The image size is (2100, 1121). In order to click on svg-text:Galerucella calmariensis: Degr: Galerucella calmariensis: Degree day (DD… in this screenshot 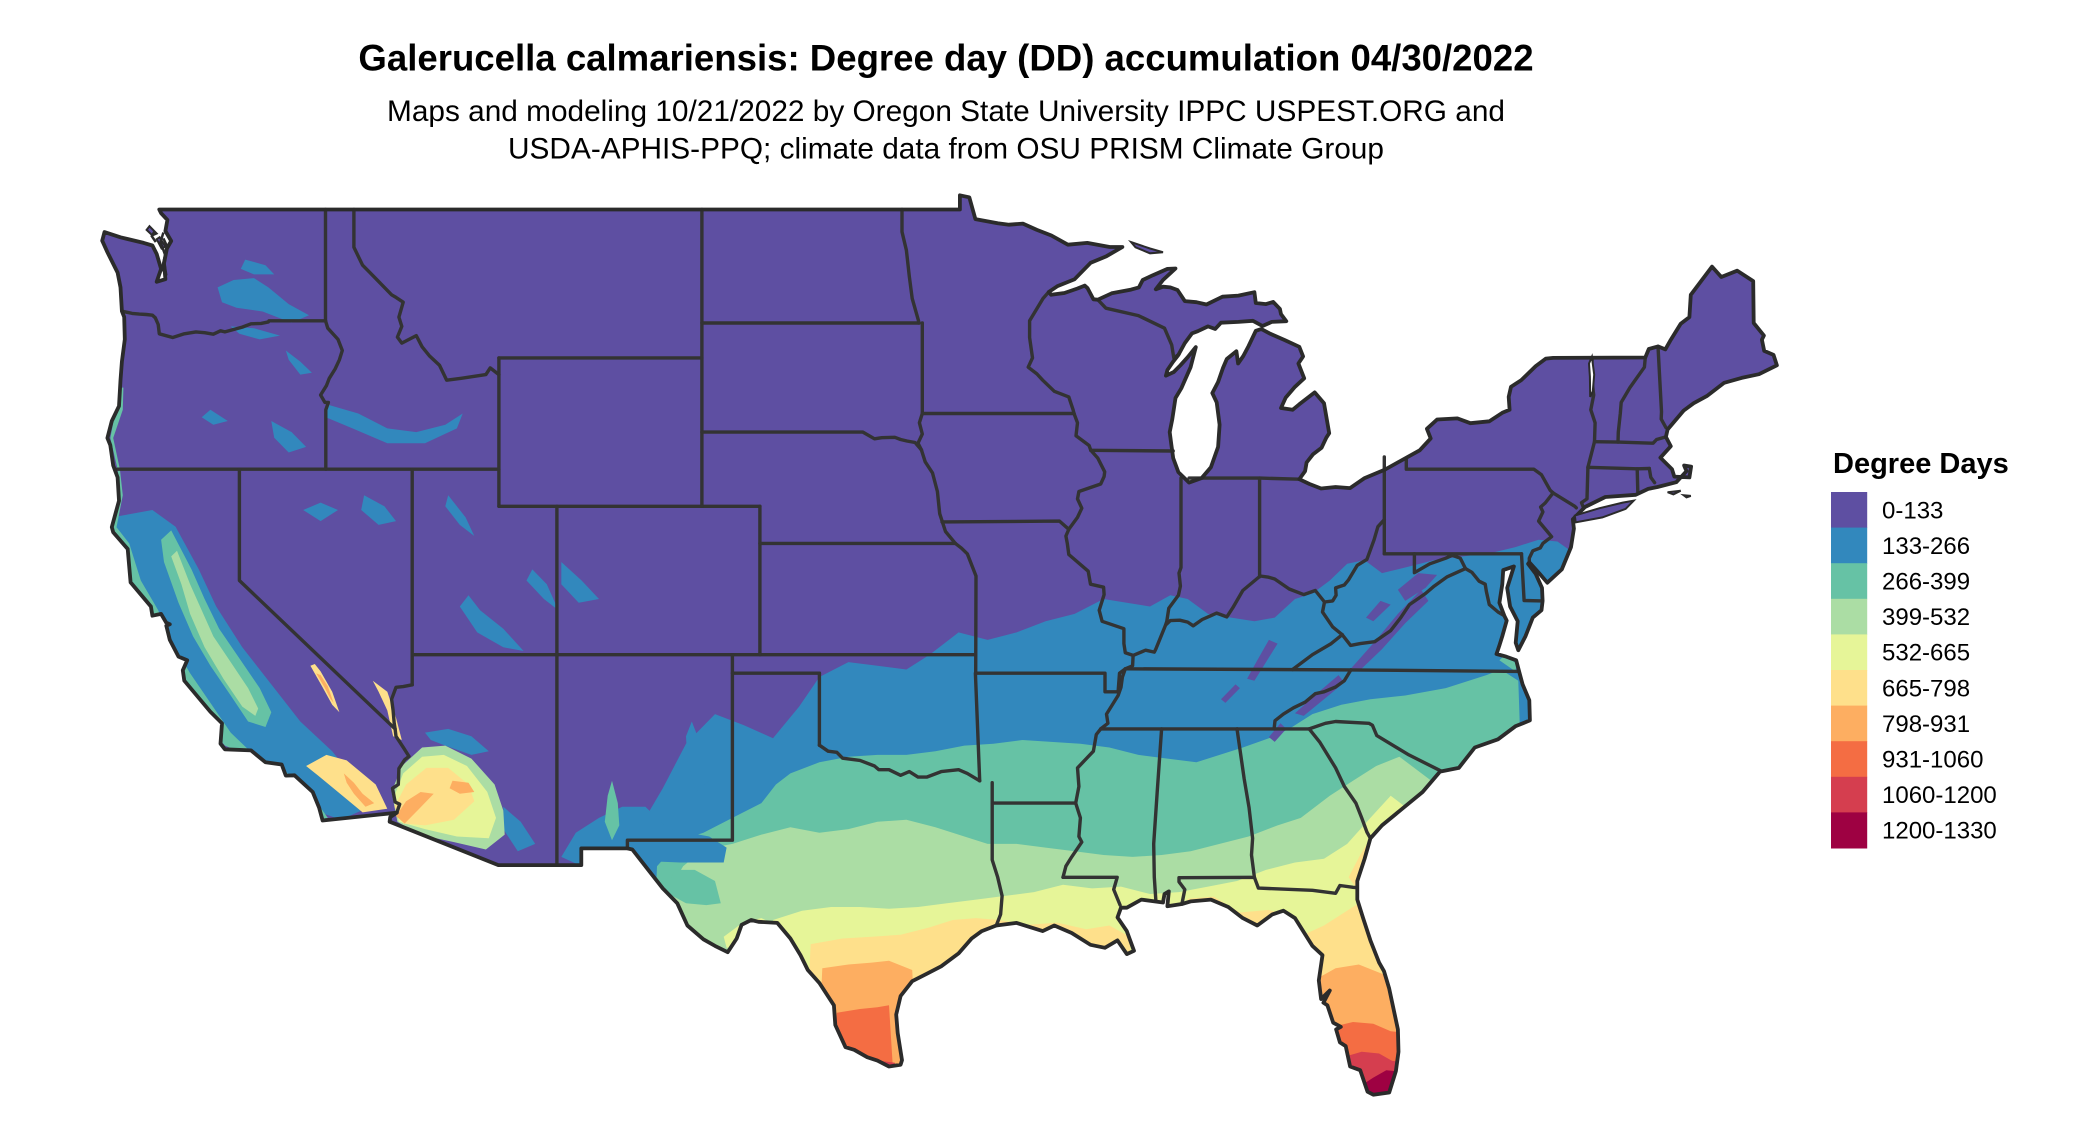, I will do `click(945, 58)`.